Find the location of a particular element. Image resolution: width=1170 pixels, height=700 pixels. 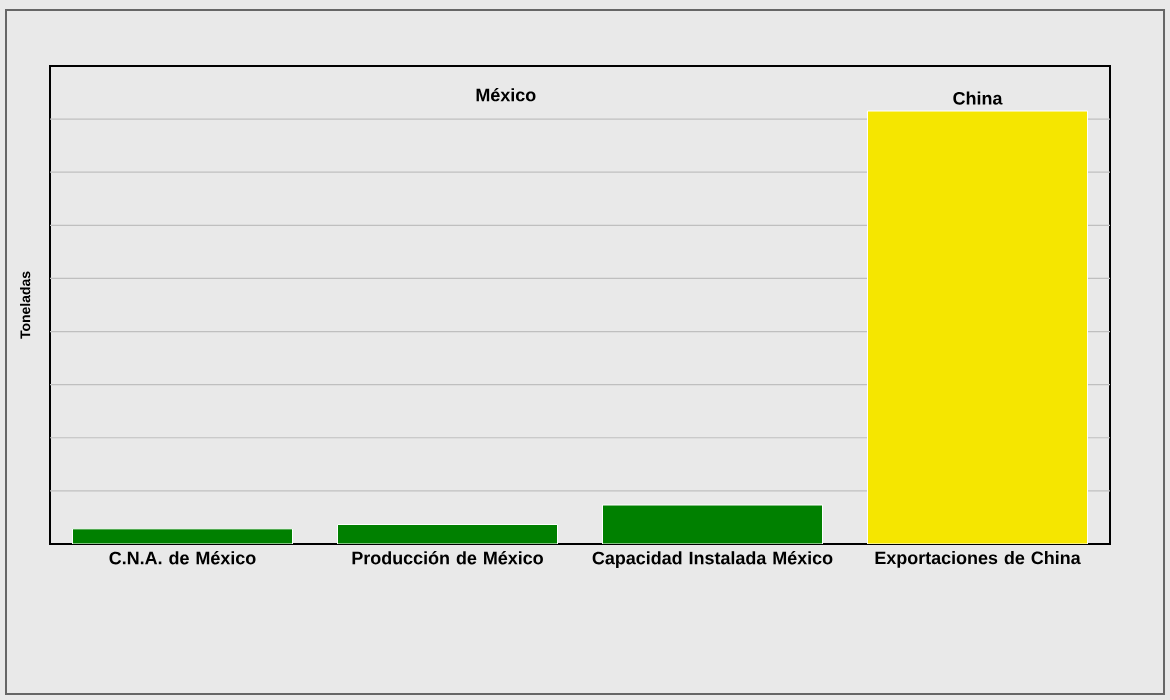

text: México is located at coordinates (506, 95).